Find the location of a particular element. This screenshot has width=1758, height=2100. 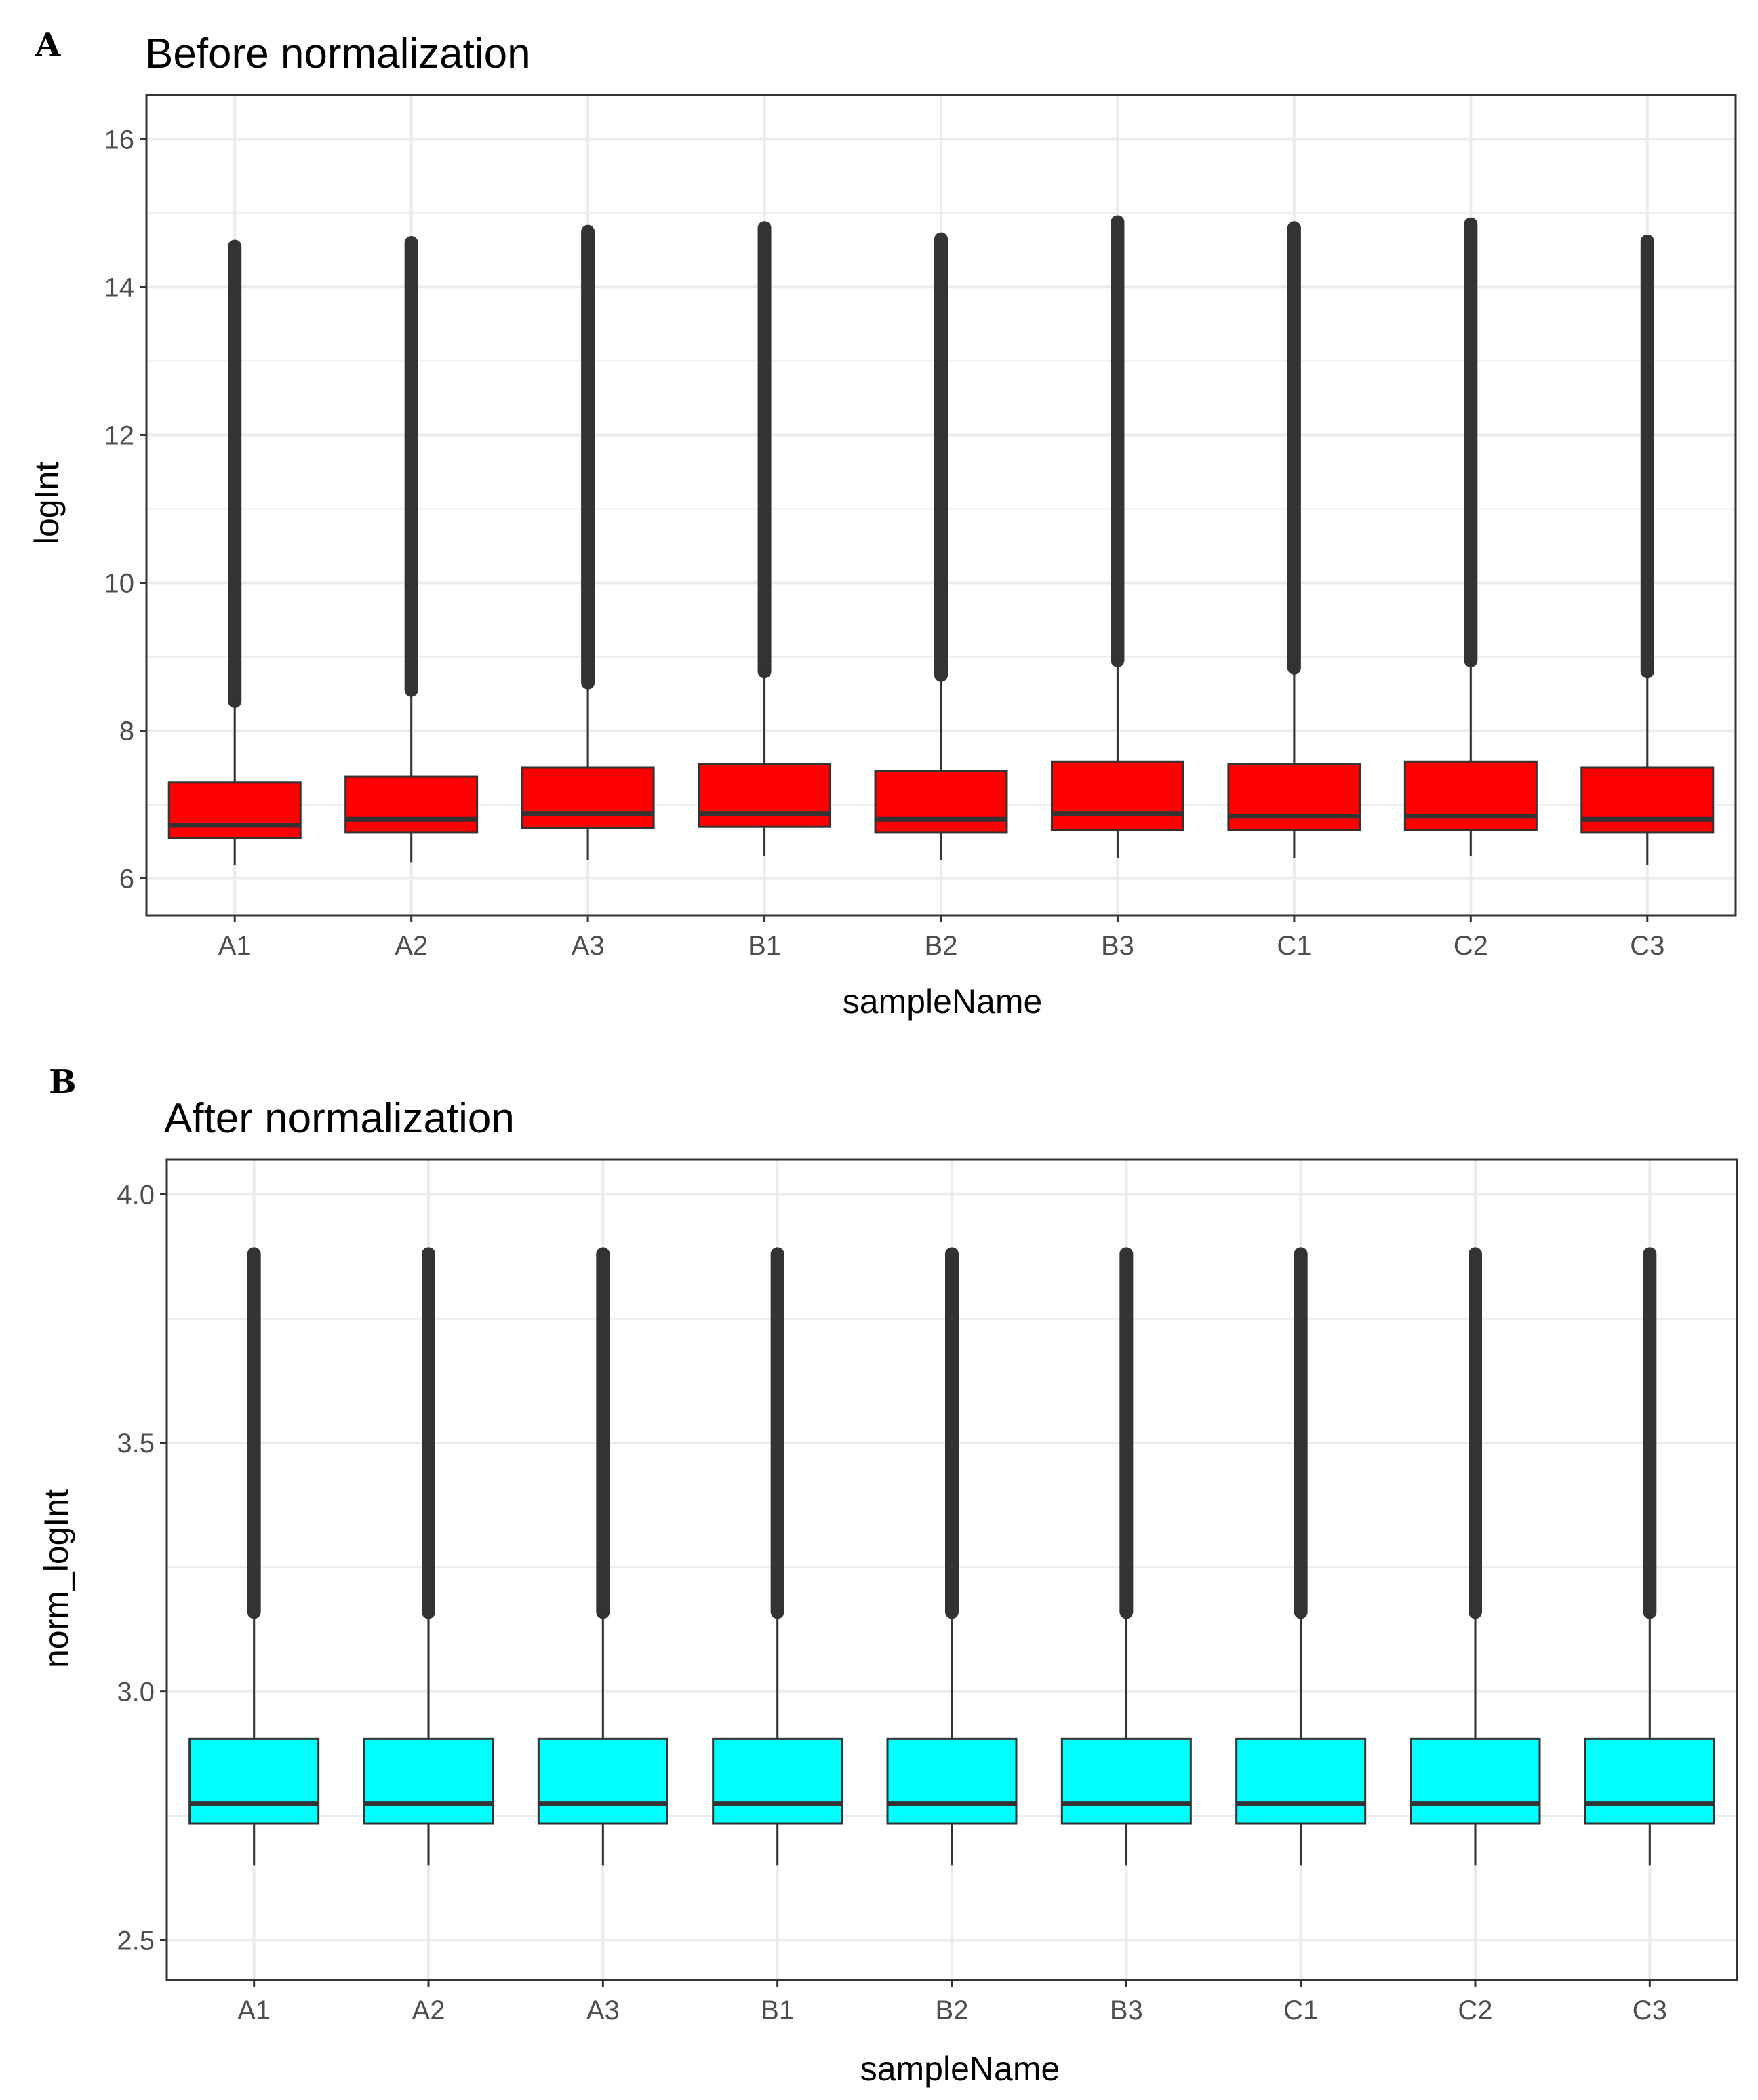

panel-a-box-B1 is located at coordinates (765, 538).